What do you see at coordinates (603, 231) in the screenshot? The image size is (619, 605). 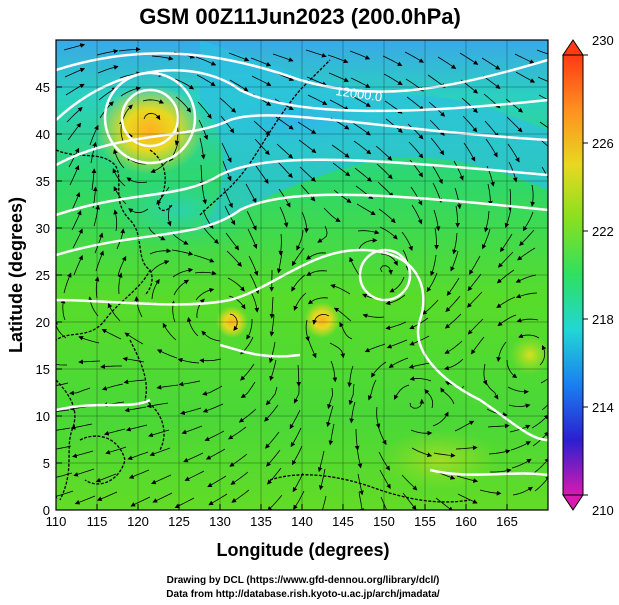 I see `colorbar-tick-label-222: 222` at bounding box center [603, 231].